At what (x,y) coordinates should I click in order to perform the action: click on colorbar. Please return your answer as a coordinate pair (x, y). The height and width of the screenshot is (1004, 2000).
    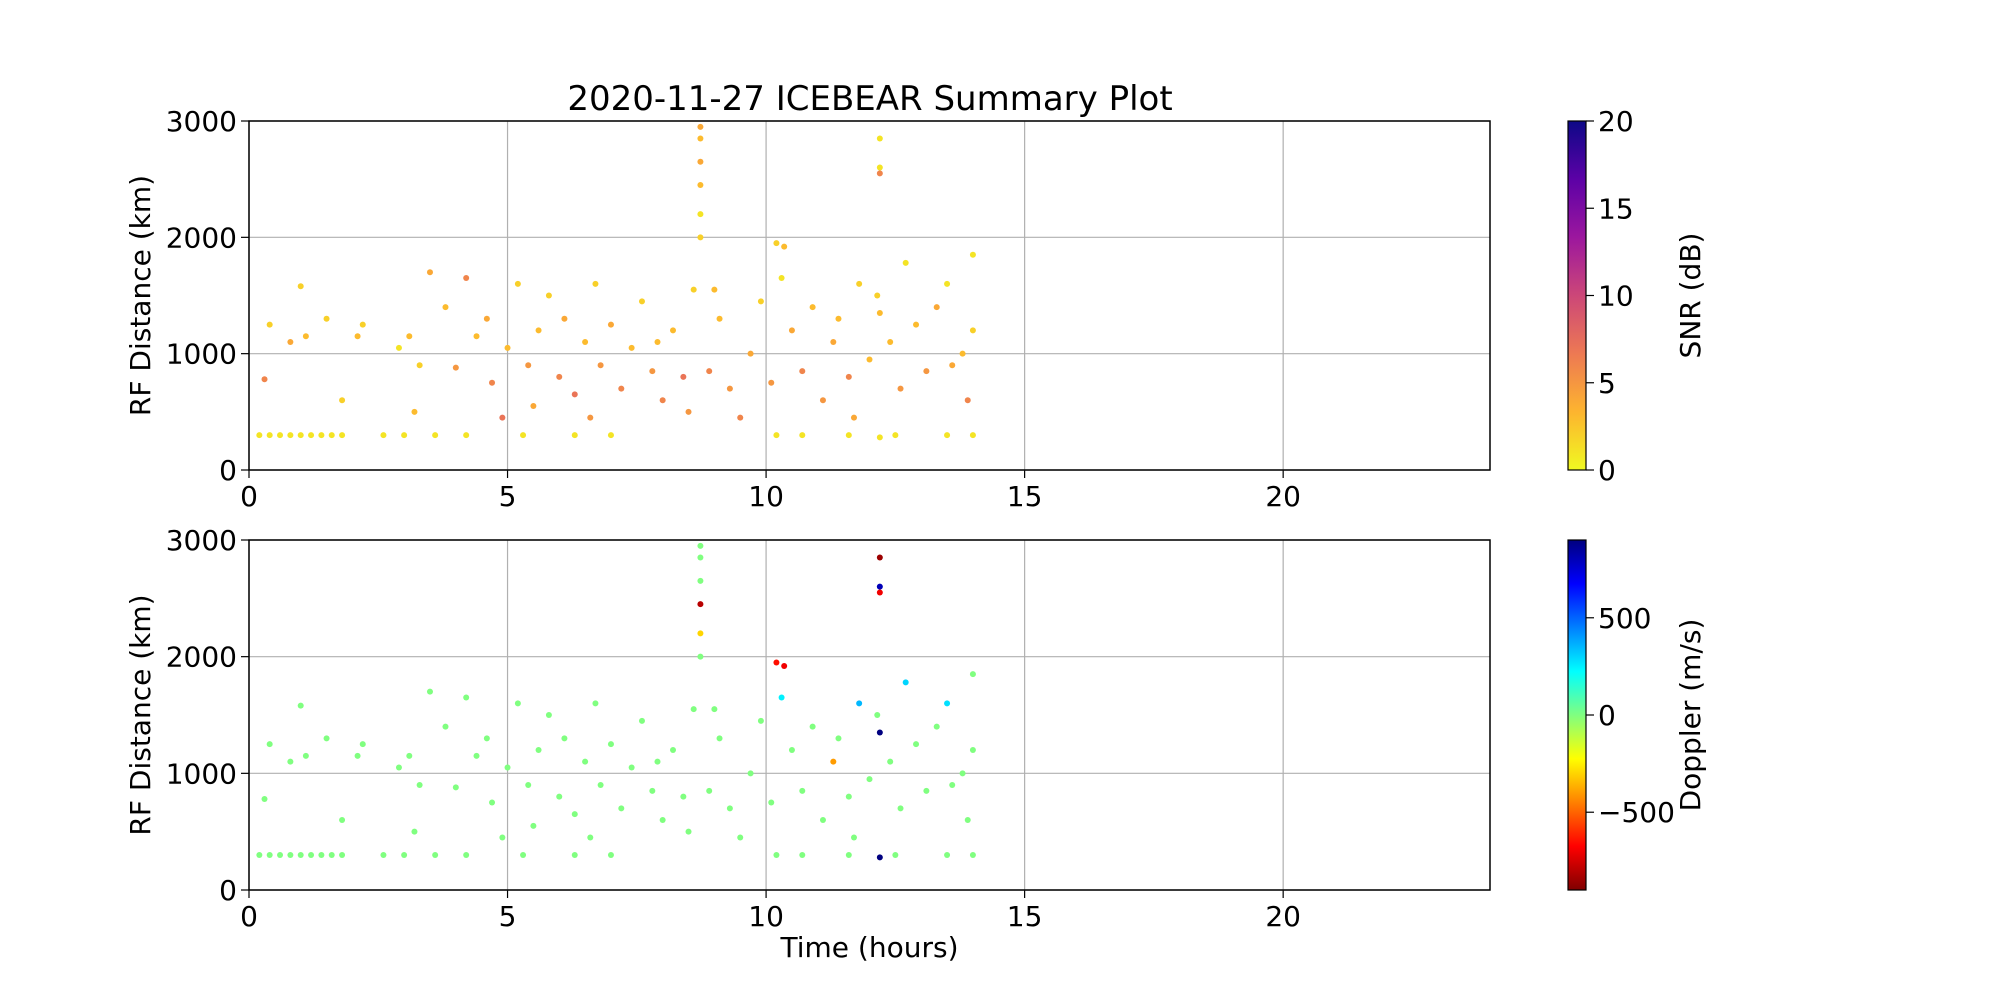
    Looking at the image, I should click on (1577, 715).